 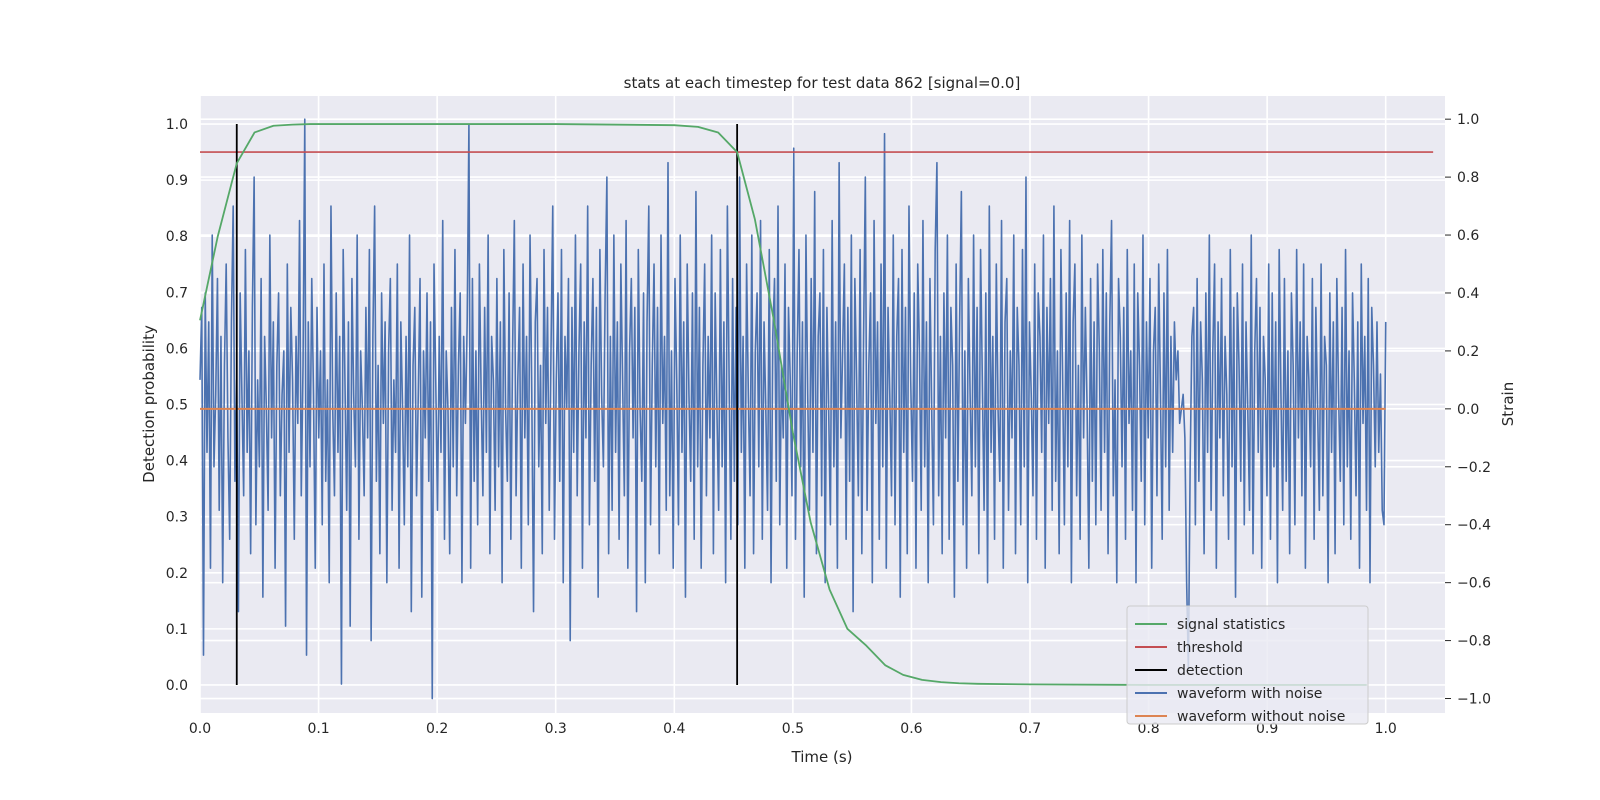 What do you see at coordinates (1468, 352) in the screenshot?
I see `y-right-tick-label: 0.2` at bounding box center [1468, 352].